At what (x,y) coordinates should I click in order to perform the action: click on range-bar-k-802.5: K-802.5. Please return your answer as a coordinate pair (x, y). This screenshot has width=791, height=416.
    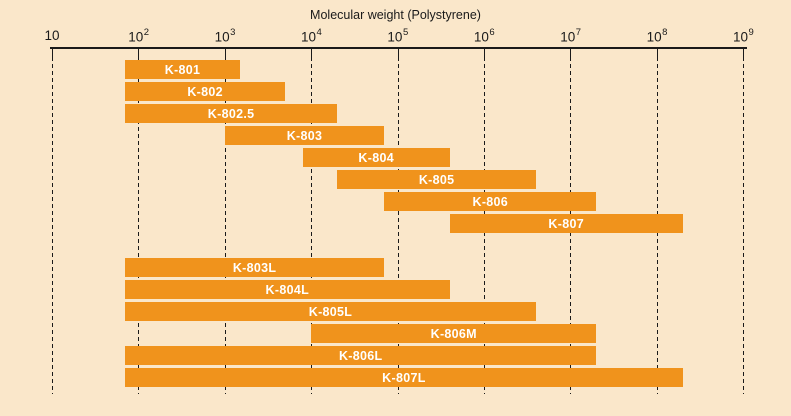
    Looking at the image, I should click on (231, 113).